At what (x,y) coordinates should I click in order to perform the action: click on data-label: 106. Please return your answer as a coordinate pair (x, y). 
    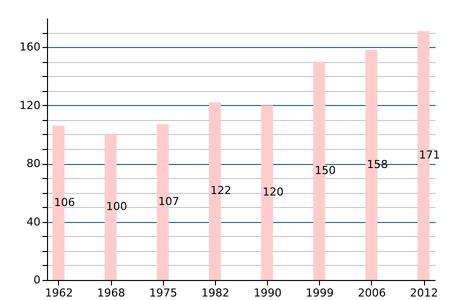
    Looking at the image, I should click on (64, 202).